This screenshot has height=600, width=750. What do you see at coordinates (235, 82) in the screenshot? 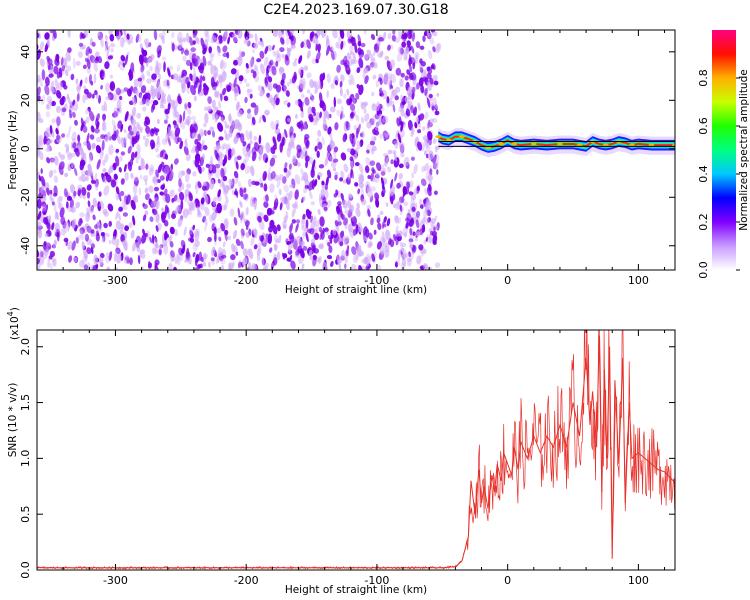
I see `noise-speck-1965` at bounding box center [235, 82].